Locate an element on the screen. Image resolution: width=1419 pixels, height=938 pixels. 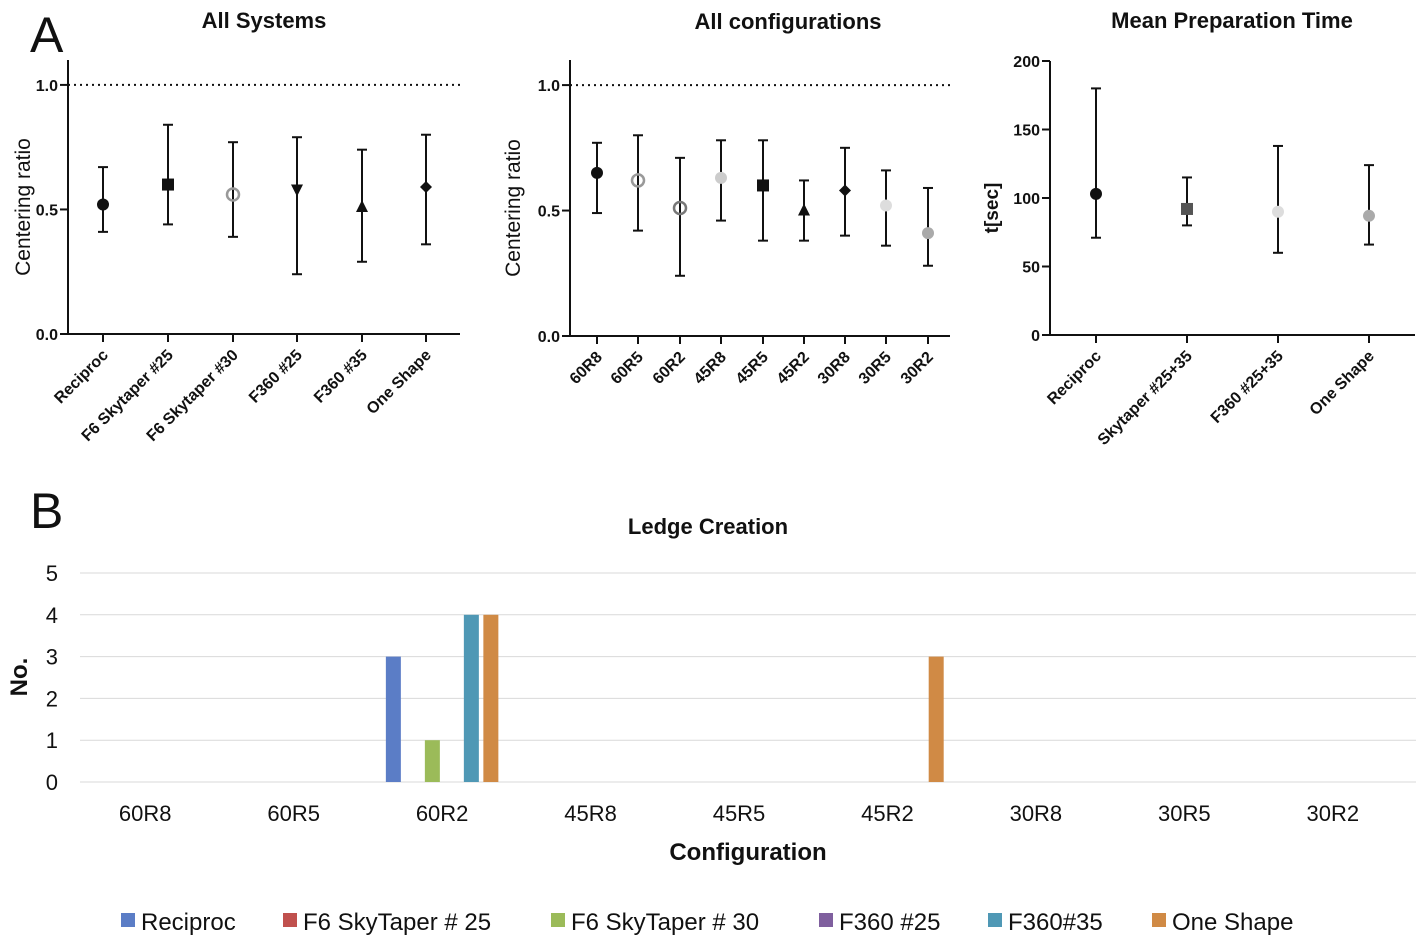
chart-title: All Systems is located at coordinates (264, 20).